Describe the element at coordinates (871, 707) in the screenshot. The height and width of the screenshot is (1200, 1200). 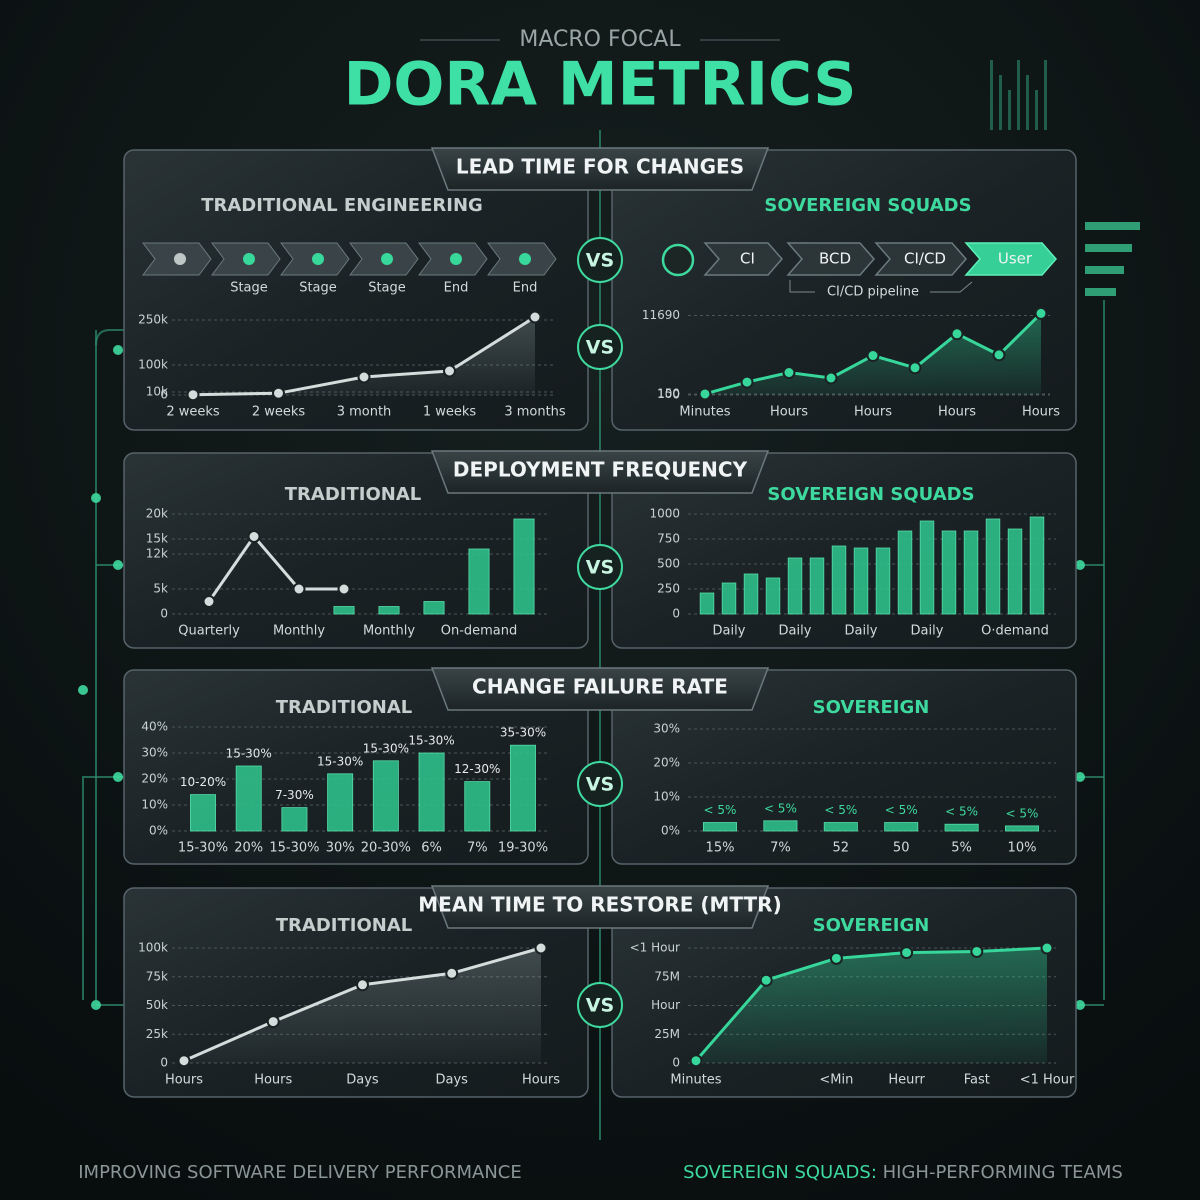
I see `chart-subtitle: SOVEREIGN` at that location.